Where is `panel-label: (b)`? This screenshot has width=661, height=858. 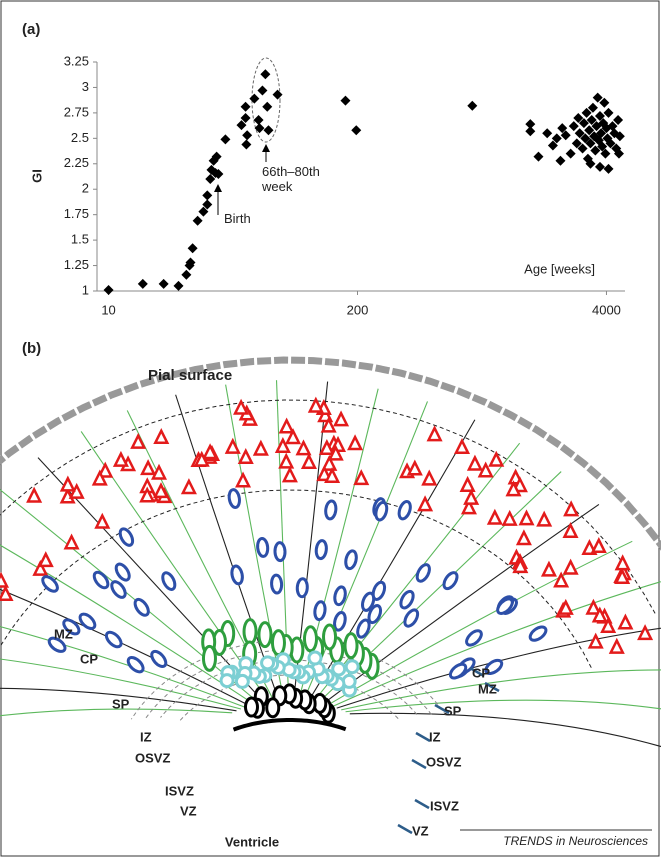 panel-label: (b) is located at coordinates (31, 348).